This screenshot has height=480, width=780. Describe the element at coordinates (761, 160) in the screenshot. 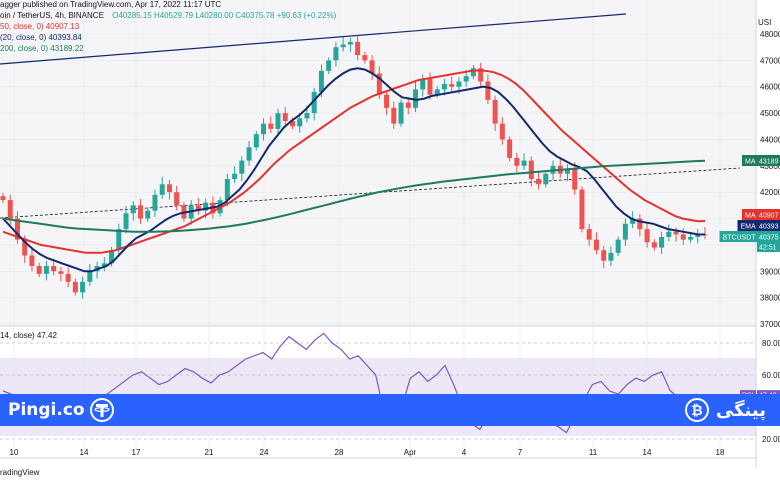

I see `price-tag: MA 43189` at that location.